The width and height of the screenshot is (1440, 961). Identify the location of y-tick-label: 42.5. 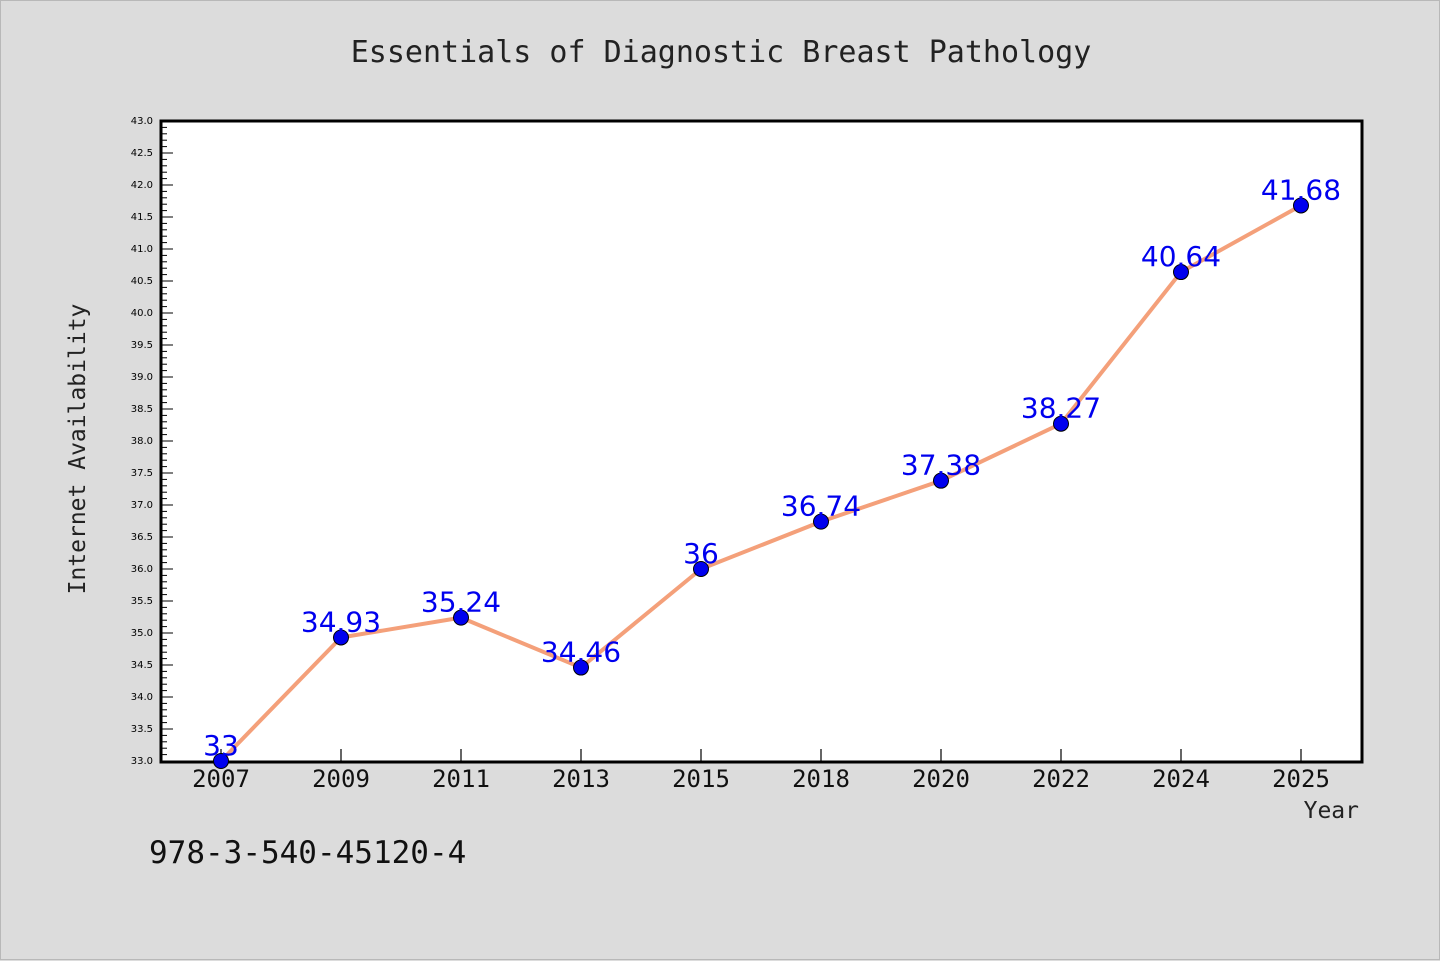
(142, 153).